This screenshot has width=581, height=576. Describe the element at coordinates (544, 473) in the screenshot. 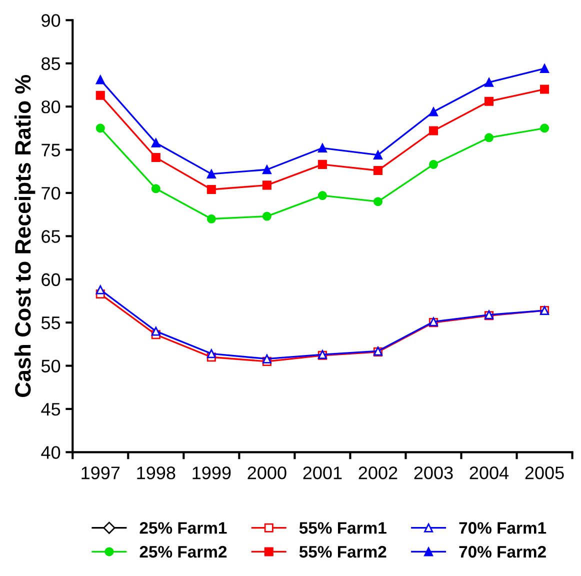

I see `x-tick-label: 2005` at that location.